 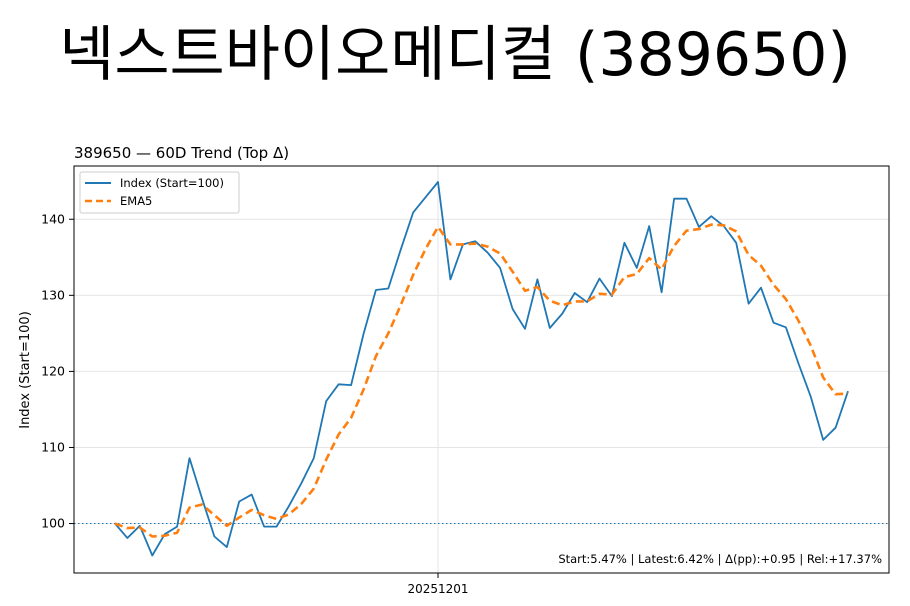 What do you see at coordinates (181, 153) in the screenshot?
I see `chart-title: 389650 — 60D Trend (Top Δ)` at bounding box center [181, 153].